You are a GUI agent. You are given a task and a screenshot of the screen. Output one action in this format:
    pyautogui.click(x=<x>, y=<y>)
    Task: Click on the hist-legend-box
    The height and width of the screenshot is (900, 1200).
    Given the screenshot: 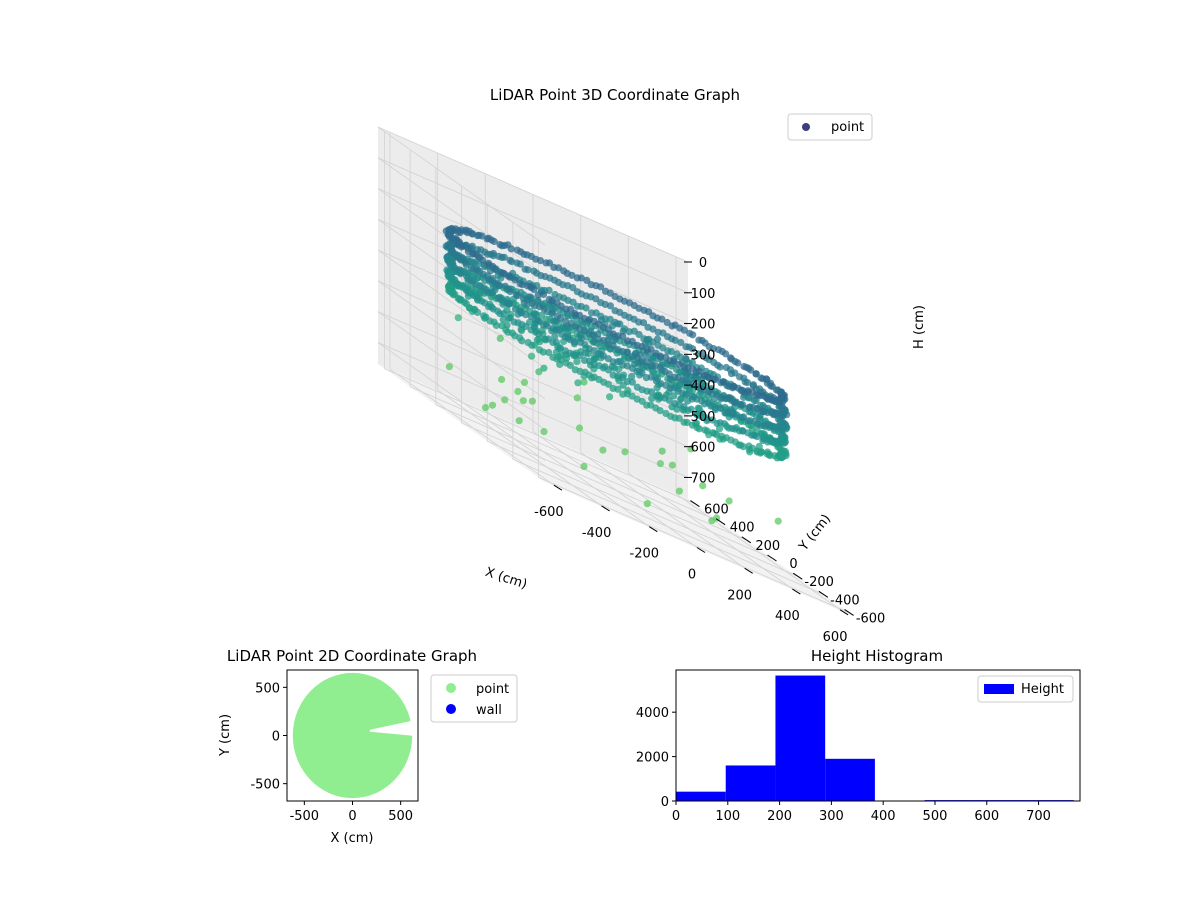 What is the action you would take?
    pyautogui.click(x=1025, y=689)
    